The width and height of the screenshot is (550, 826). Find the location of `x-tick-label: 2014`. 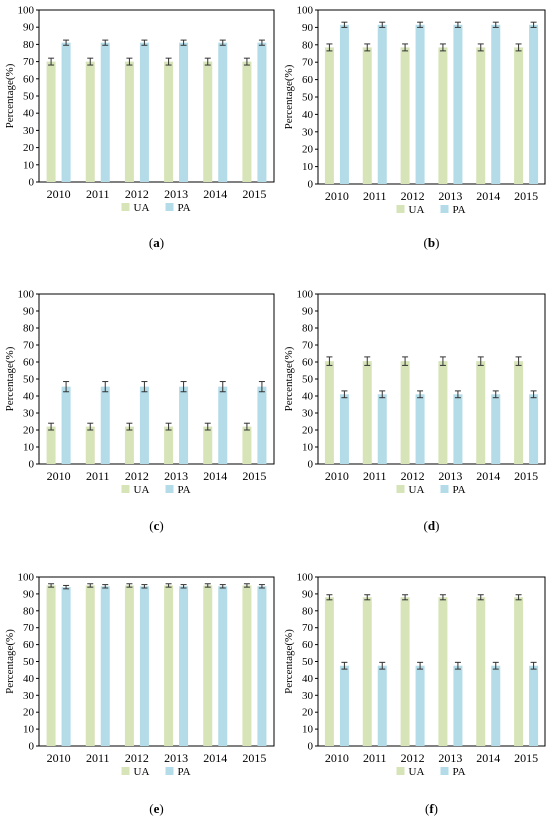

x-tick-label: 2014 is located at coordinates (488, 476).